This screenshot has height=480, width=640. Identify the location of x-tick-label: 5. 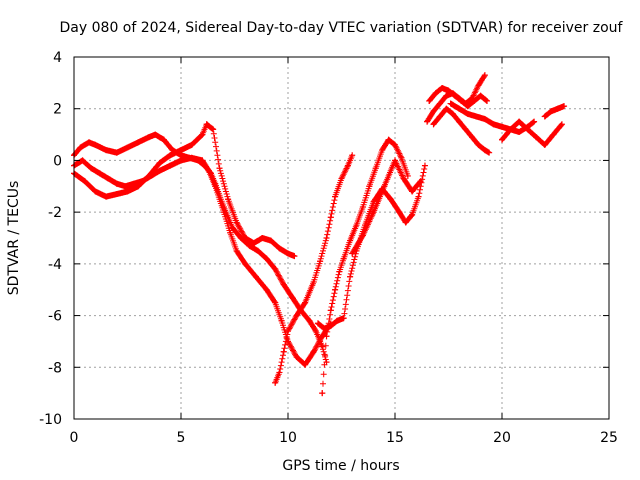
(181, 438).